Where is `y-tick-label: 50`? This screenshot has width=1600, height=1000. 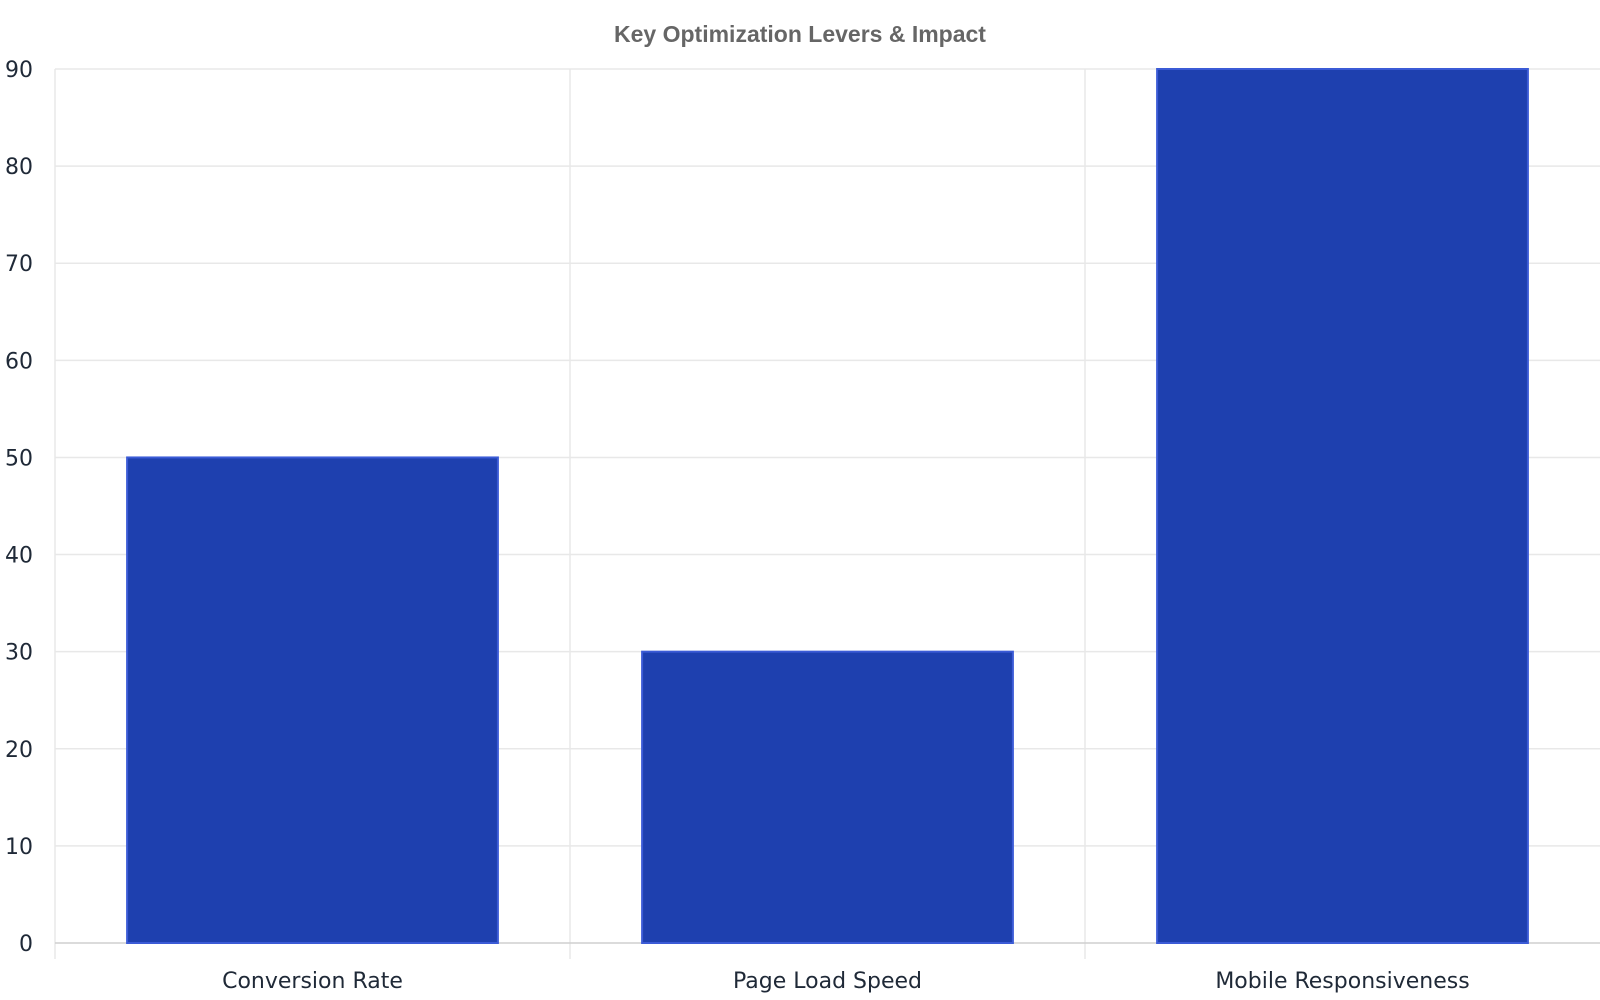
y-tick-label: 50 is located at coordinates (19, 458).